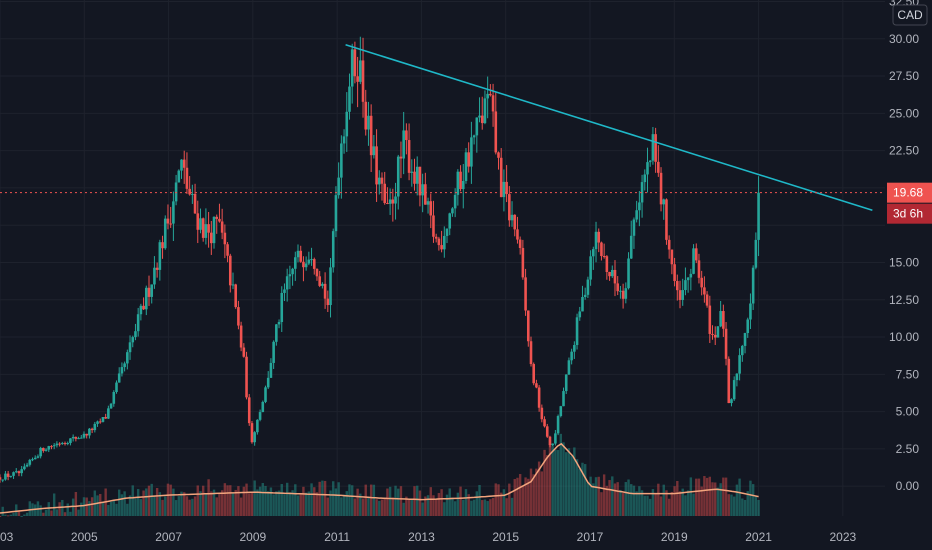  Describe the element at coordinates (337, 537) in the screenshot. I see `time-axis-tick-label: 2011` at that location.